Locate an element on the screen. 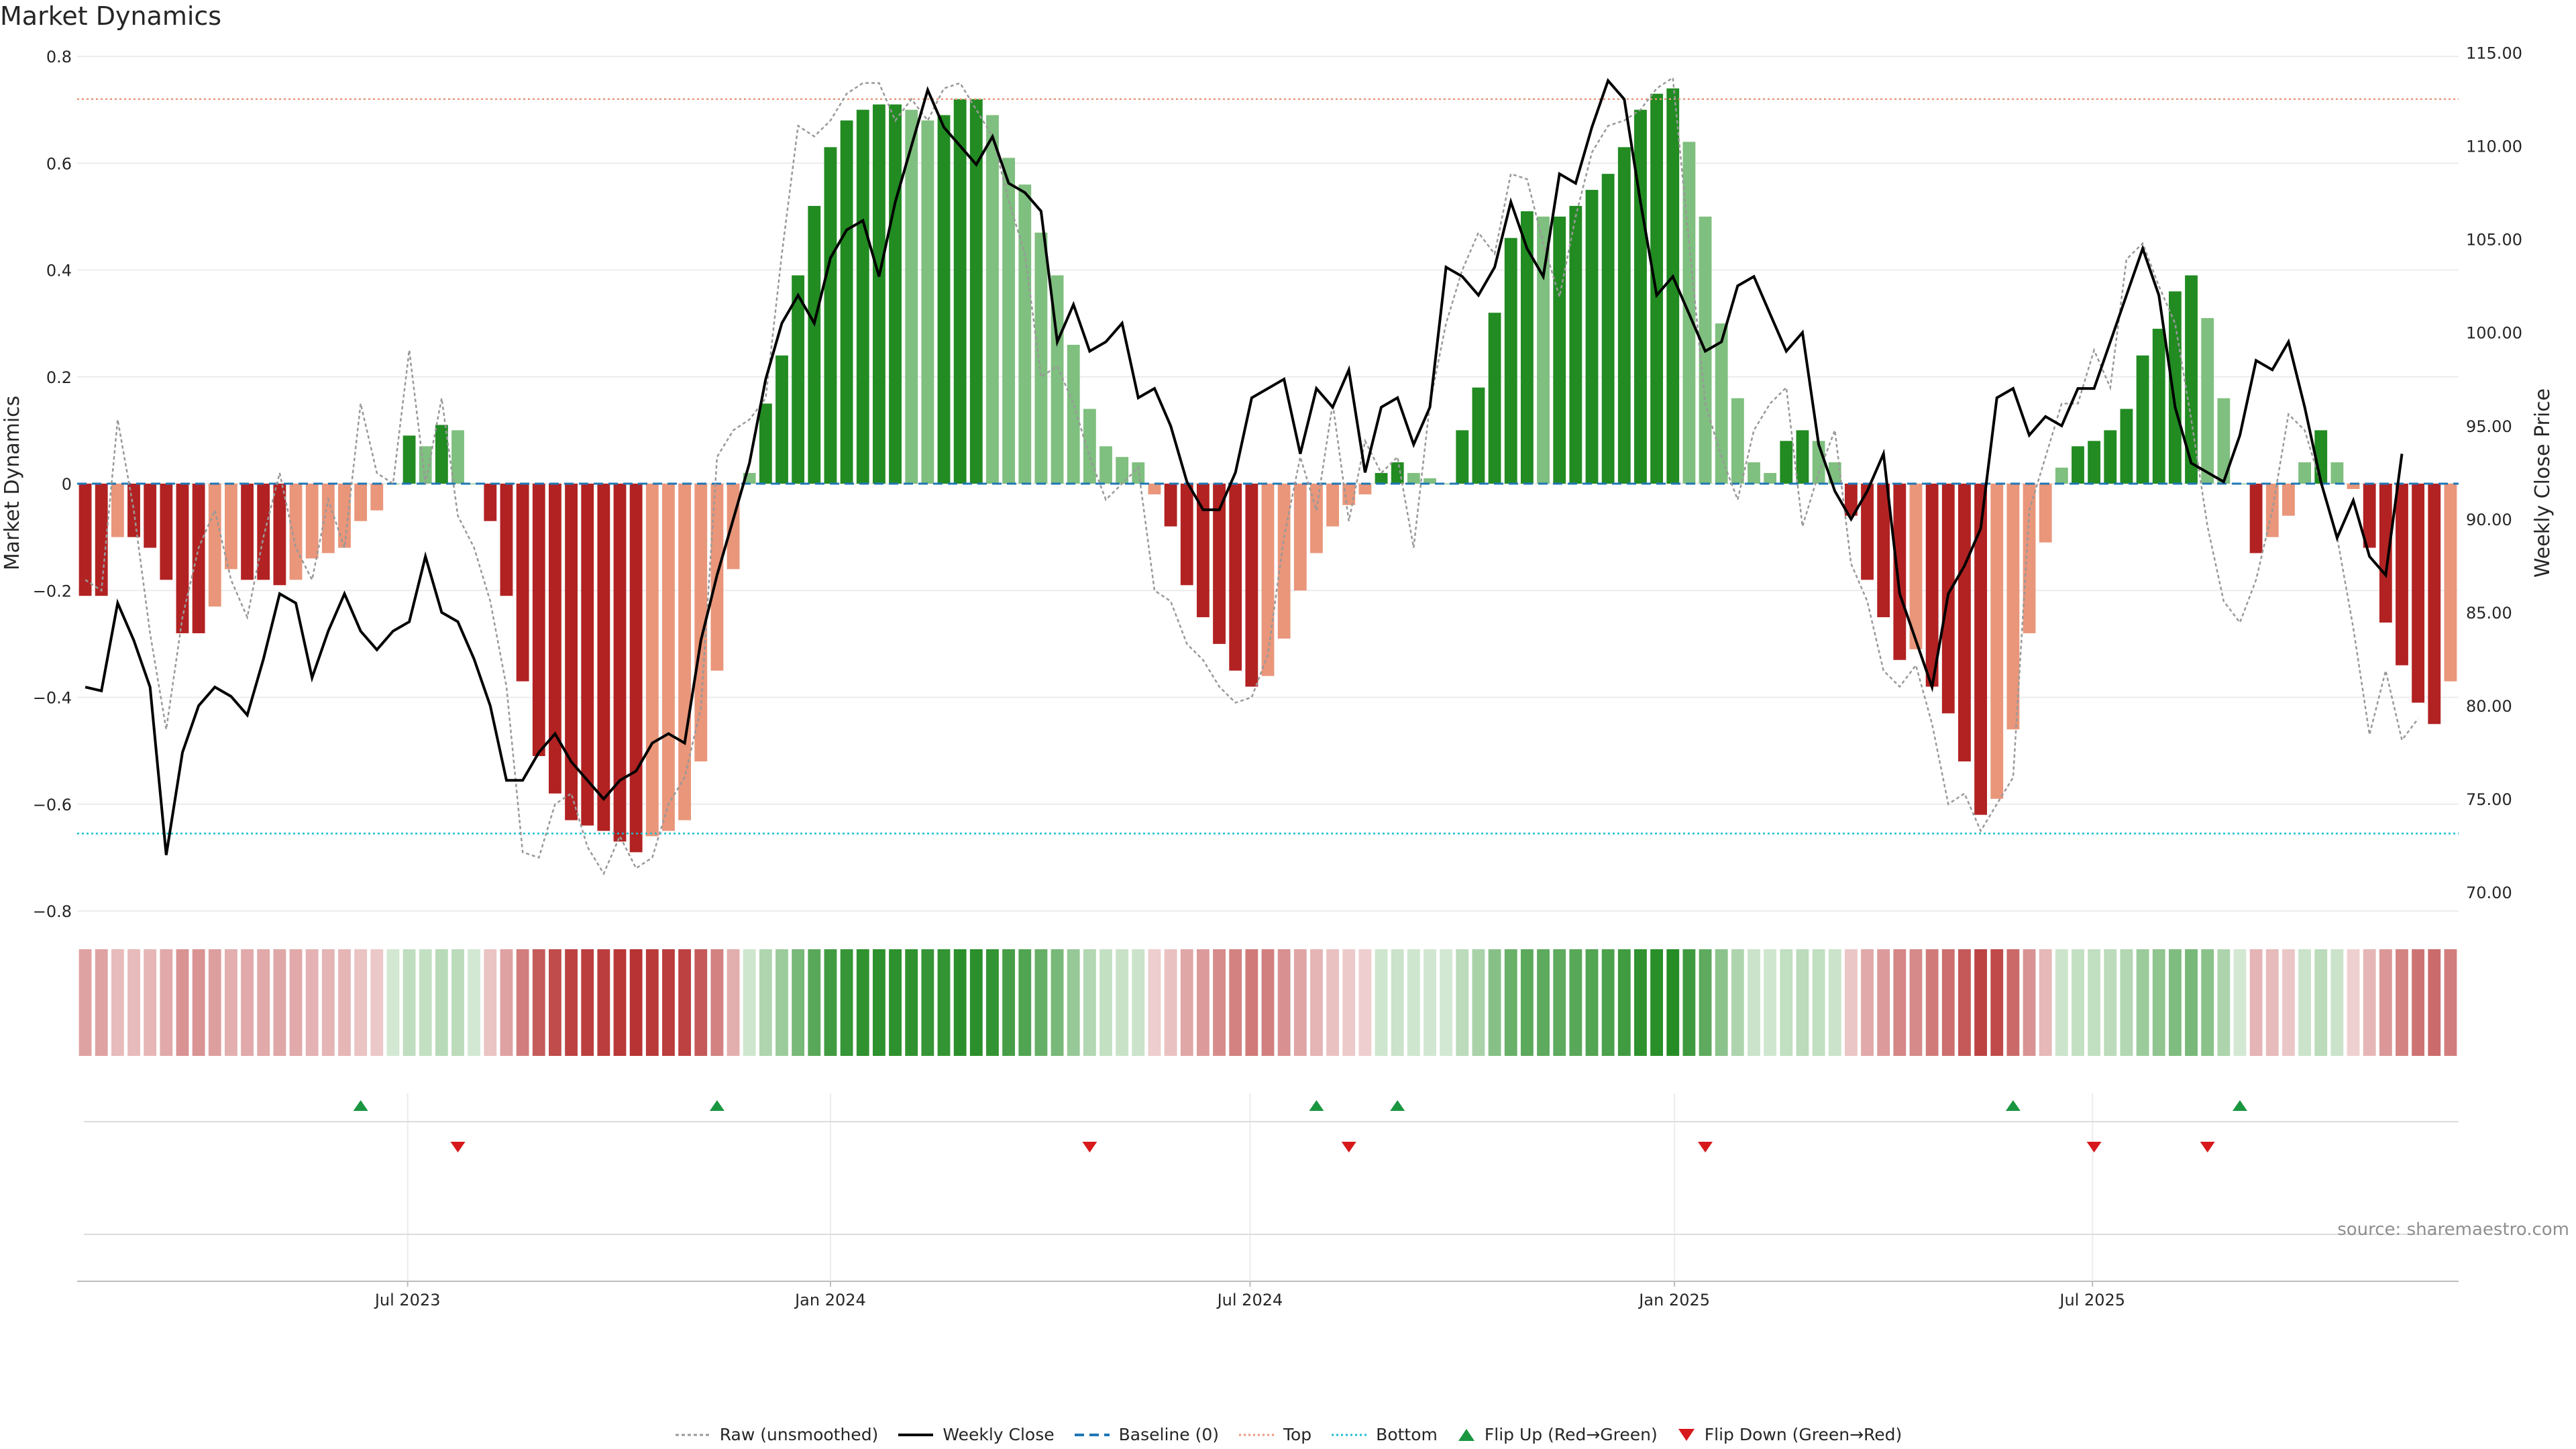 The height and width of the screenshot is (1449, 2576). flip-down-marker is located at coordinates (1348, 1147).